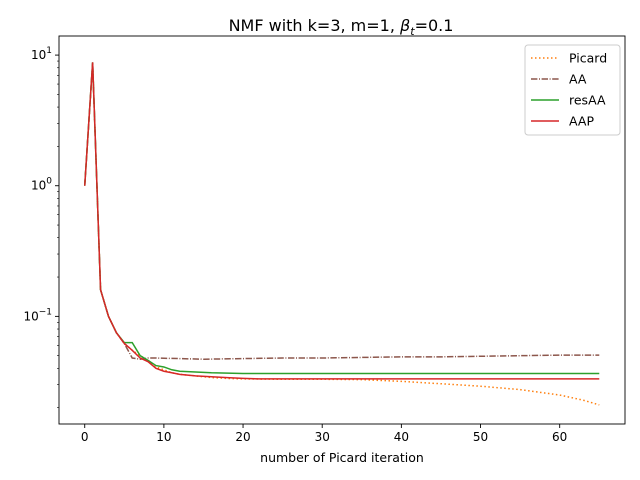  I want to click on legend-box, so click(572, 90).